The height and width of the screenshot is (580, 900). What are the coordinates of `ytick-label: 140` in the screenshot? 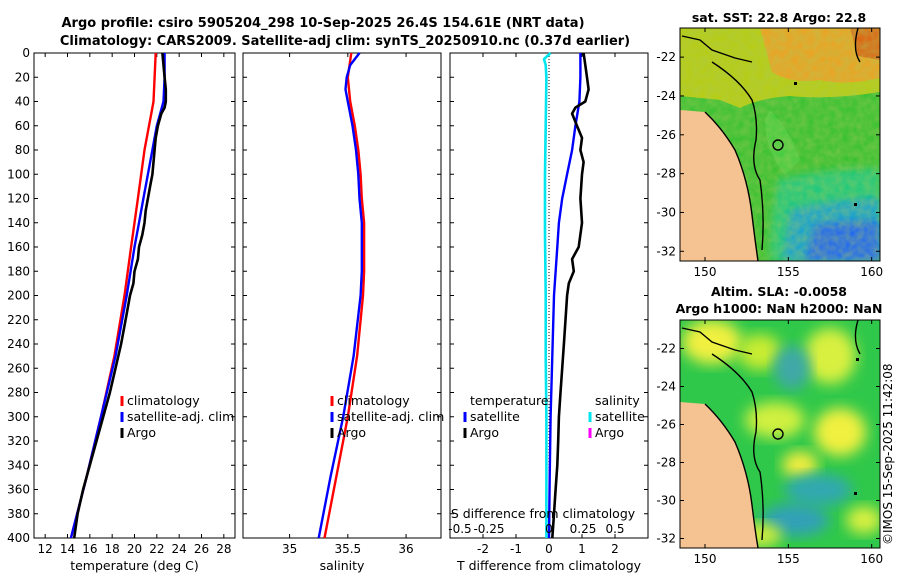 It's located at (18, 223).